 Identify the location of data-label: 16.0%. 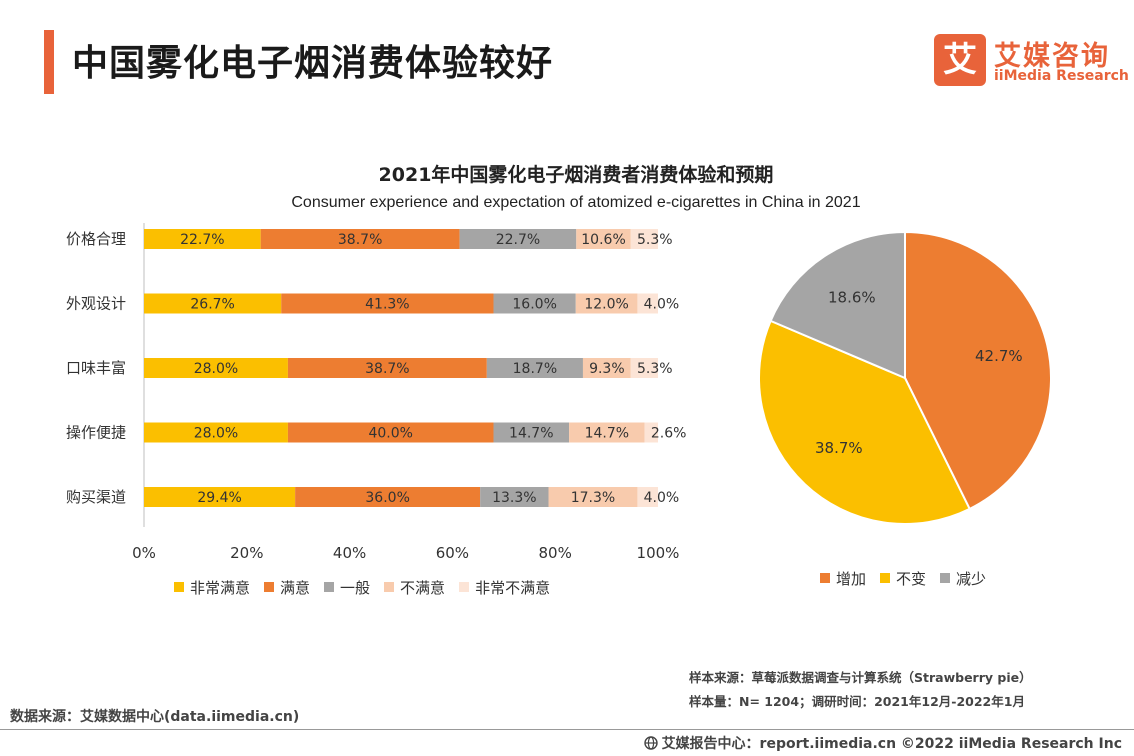
(534, 305).